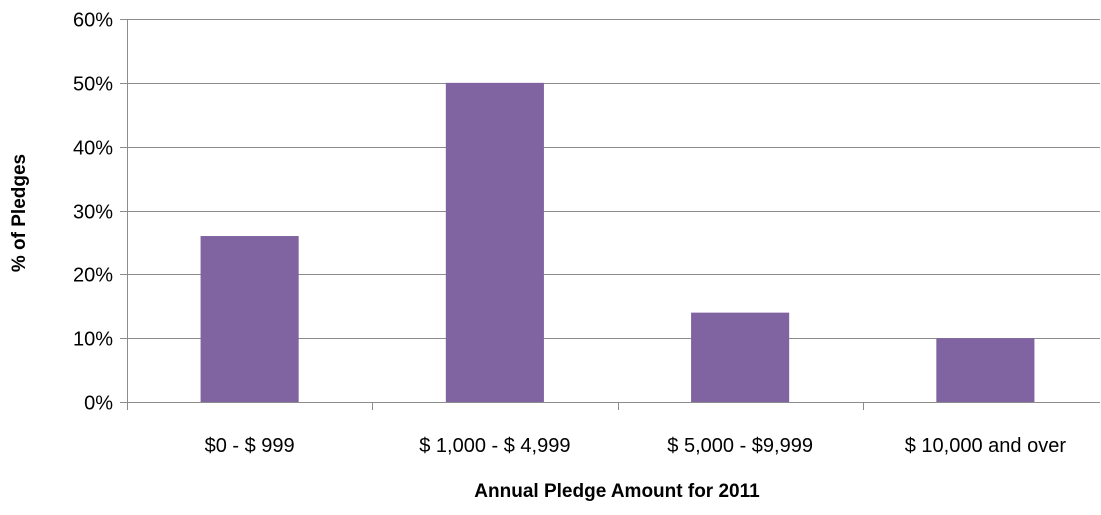 The width and height of the screenshot is (1101, 515). Describe the element at coordinates (494, 446) in the screenshot. I see `x-category-label: $ 1,000 - $ 4,999` at that location.